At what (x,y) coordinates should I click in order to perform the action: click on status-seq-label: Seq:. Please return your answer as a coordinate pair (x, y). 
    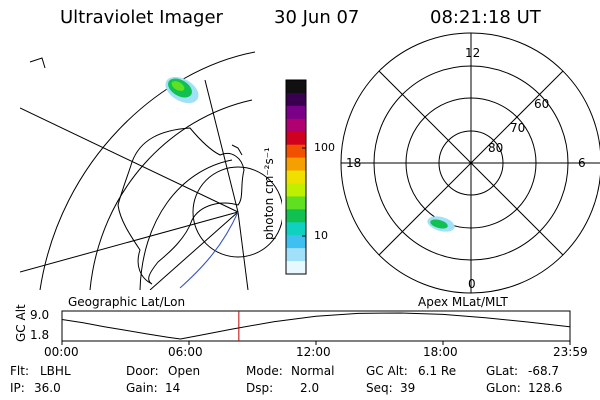
    Looking at the image, I should click on (379, 388).